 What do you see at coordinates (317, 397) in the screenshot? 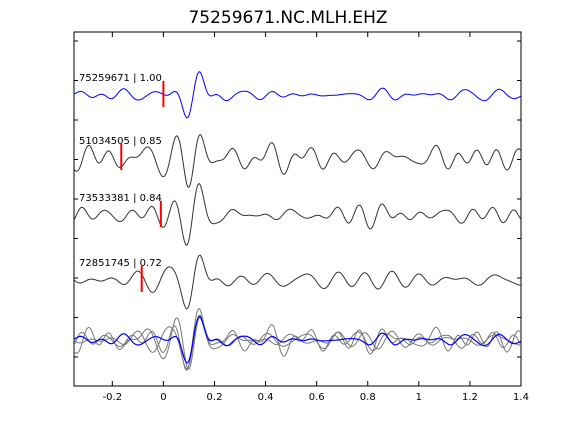
I see `x-tick-label: 0.6` at bounding box center [317, 397].